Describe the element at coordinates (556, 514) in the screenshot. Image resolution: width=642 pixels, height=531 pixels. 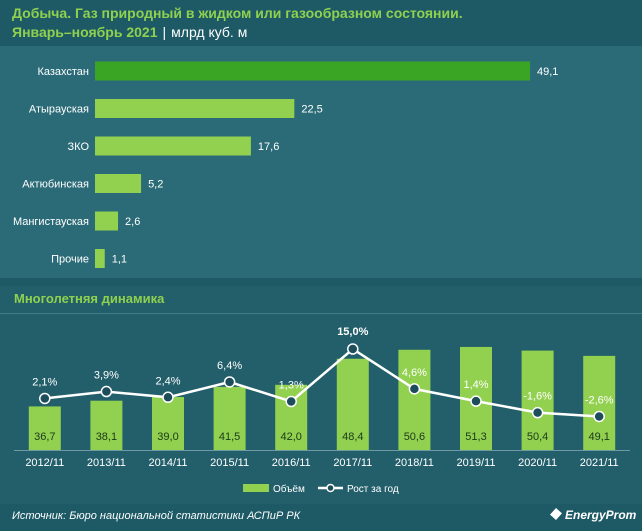
I see `energyprom-logo-icon` at that location.